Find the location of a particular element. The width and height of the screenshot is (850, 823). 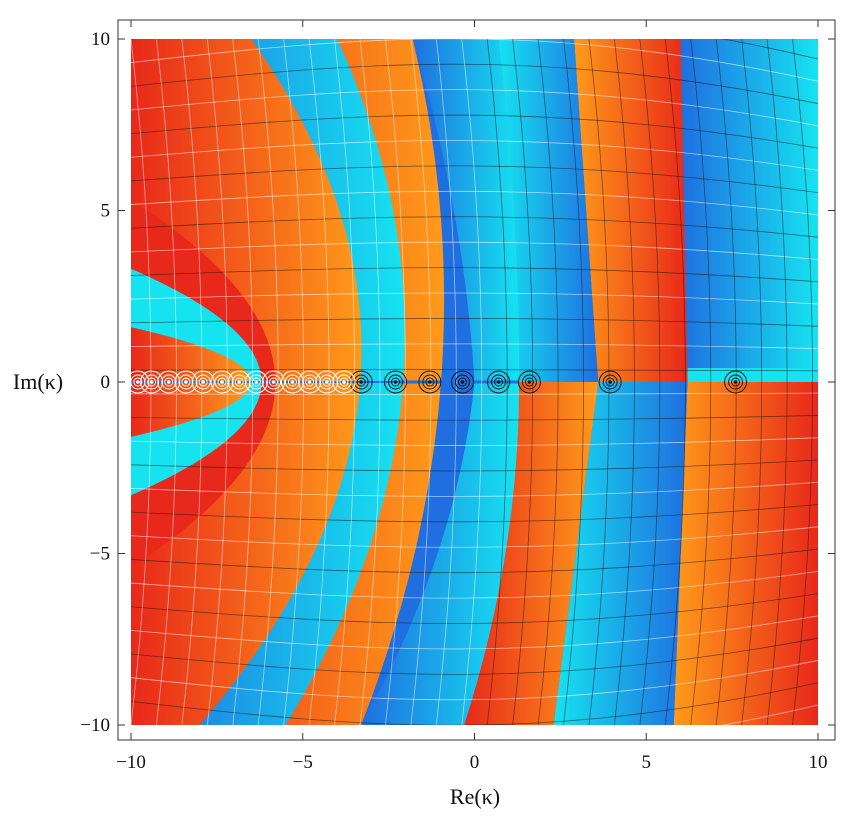

band-lower-blue is located at coordinates (440, 553).